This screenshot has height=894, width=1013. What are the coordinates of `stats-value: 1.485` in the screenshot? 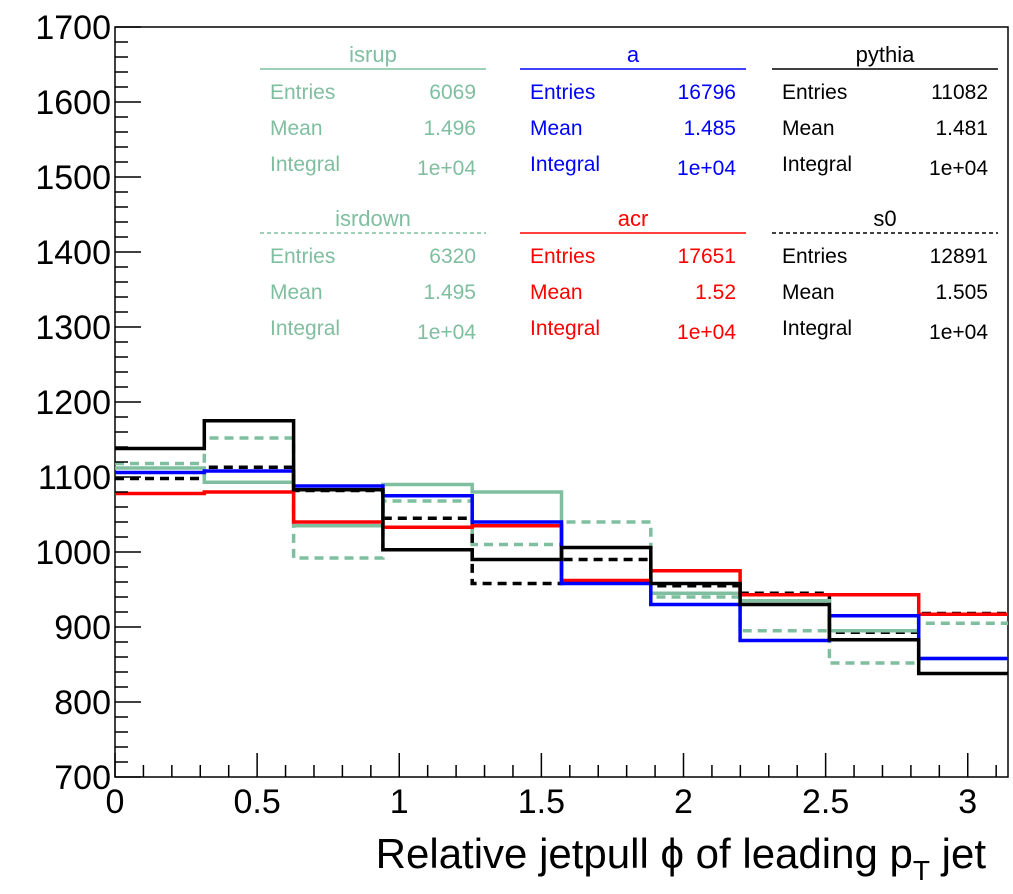 It's located at (709, 128).